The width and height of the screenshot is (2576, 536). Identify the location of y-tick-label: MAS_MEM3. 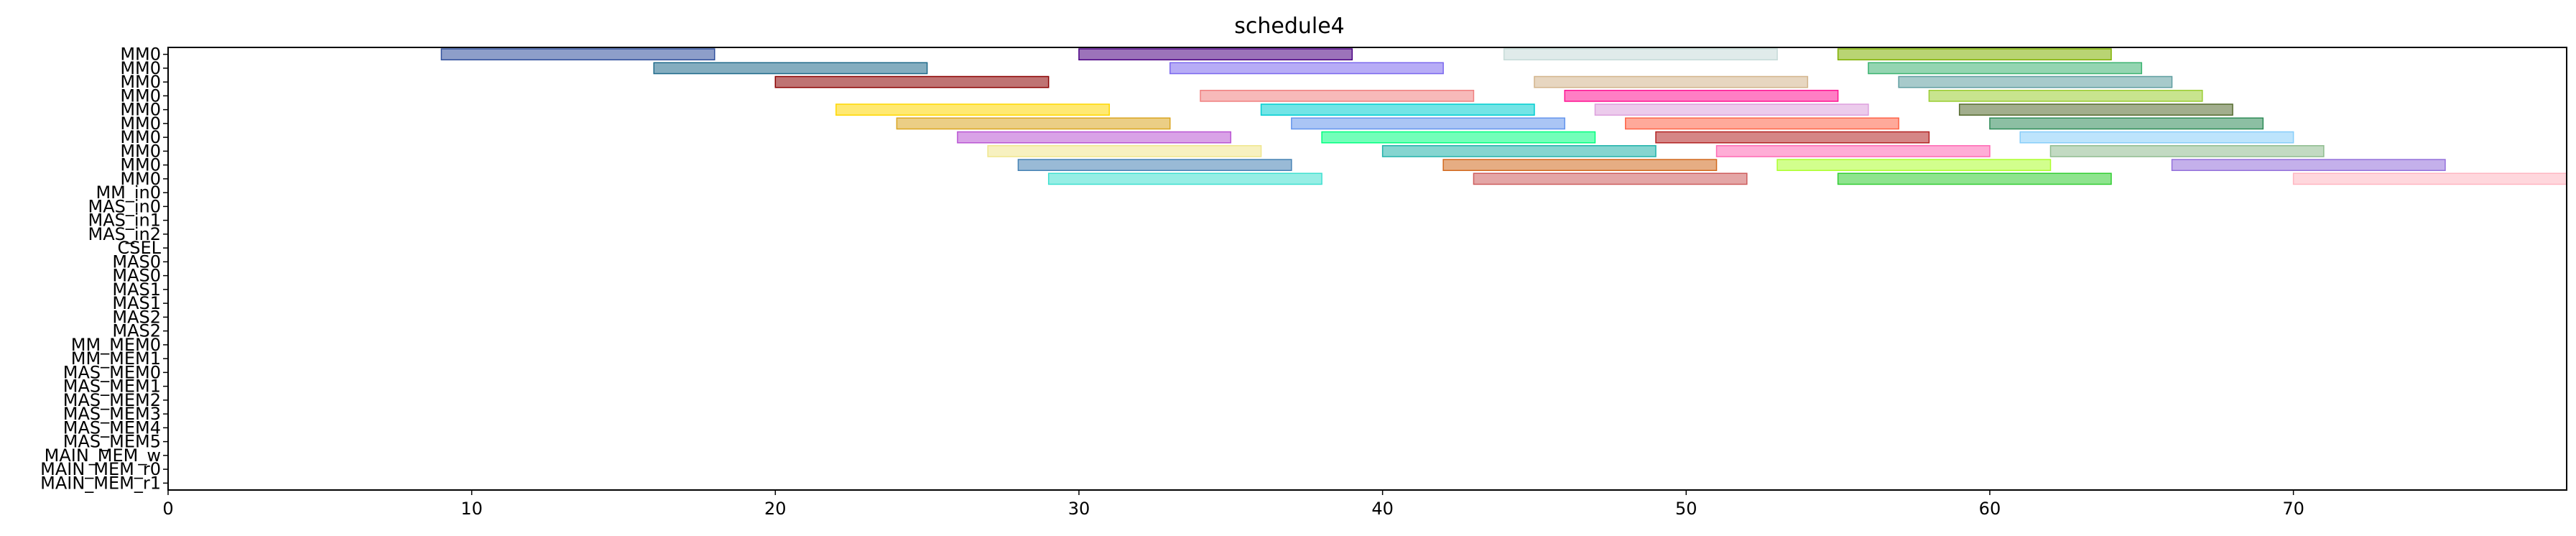
(112, 414).